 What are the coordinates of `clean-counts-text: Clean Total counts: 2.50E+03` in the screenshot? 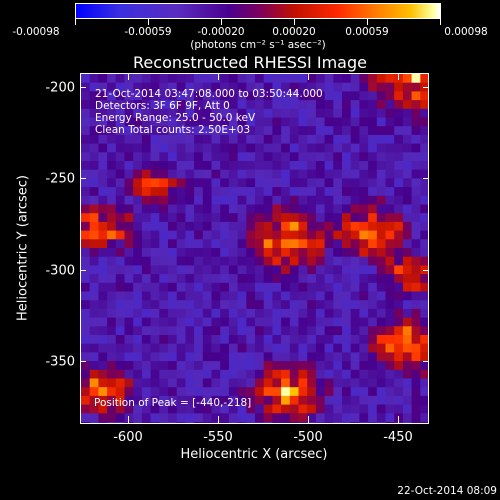 It's located at (173, 130).